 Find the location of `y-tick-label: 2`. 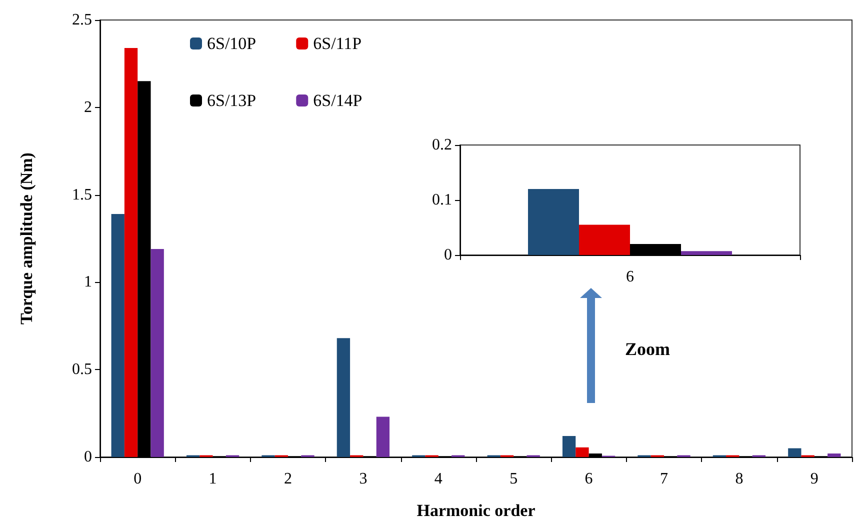

y-tick-label: 2 is located at coordinates (88, 107).